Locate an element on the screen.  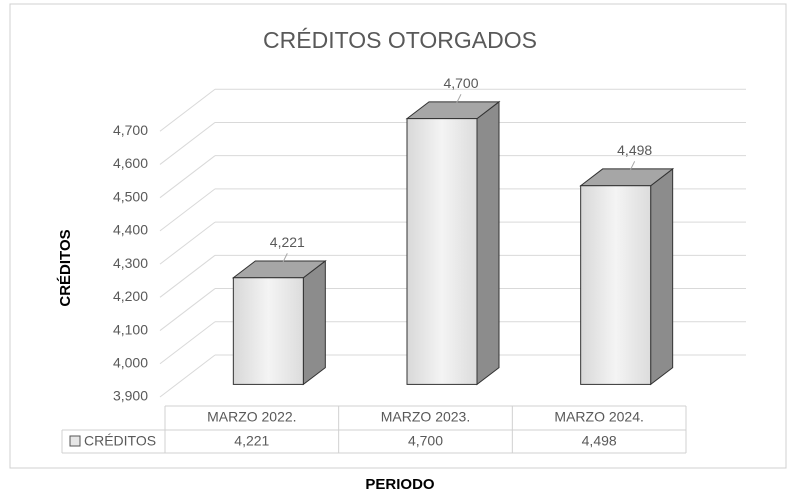
data-label: 4,498 is located at coordinates (634, 150).